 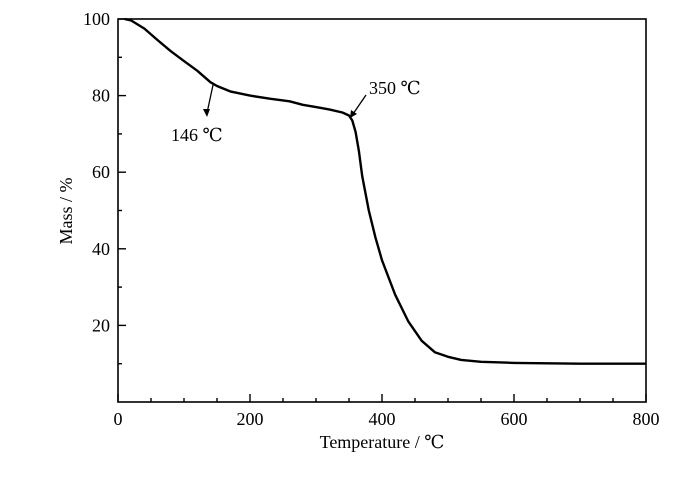 What do you see at coordinates (118, 419) in the screenshot?
I see `x-tick-label: 0` at bounding box center [118, 419].